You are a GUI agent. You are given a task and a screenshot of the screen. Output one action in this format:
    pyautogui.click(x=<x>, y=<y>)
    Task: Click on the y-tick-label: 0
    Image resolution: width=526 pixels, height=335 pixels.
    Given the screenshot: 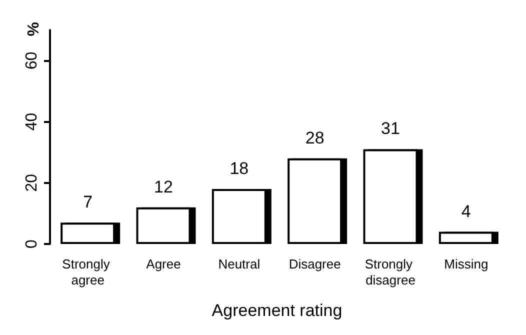 What is the action you would take?
    pyautogui.click(x=32, y=243)
    